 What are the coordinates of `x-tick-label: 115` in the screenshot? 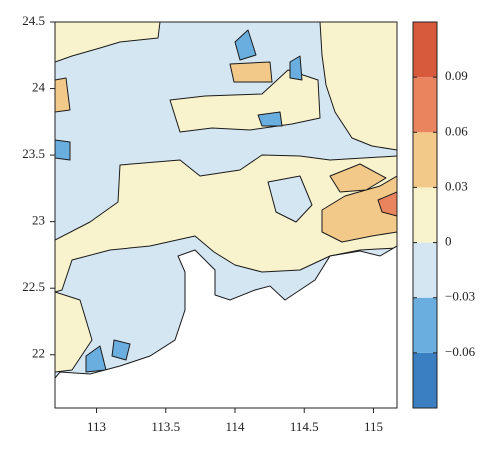 It's located at (373, 426).